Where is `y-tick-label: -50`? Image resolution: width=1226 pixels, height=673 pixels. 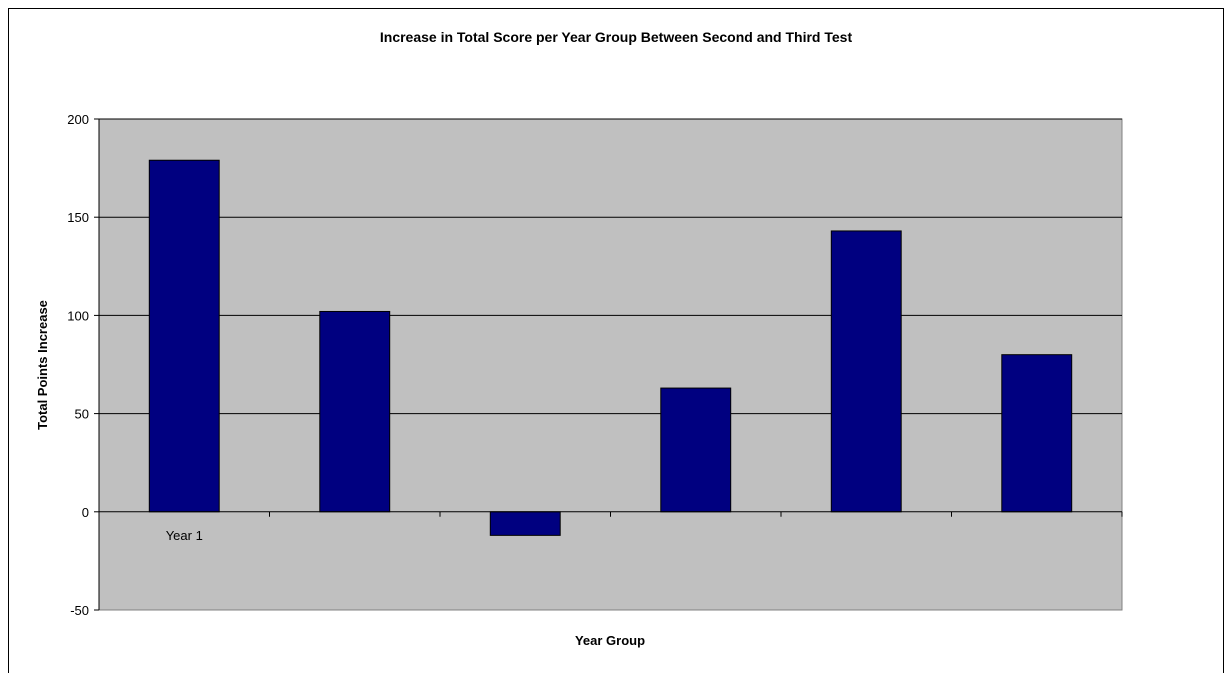
y-tick-label: -50 is located at coordinates (79, 610).